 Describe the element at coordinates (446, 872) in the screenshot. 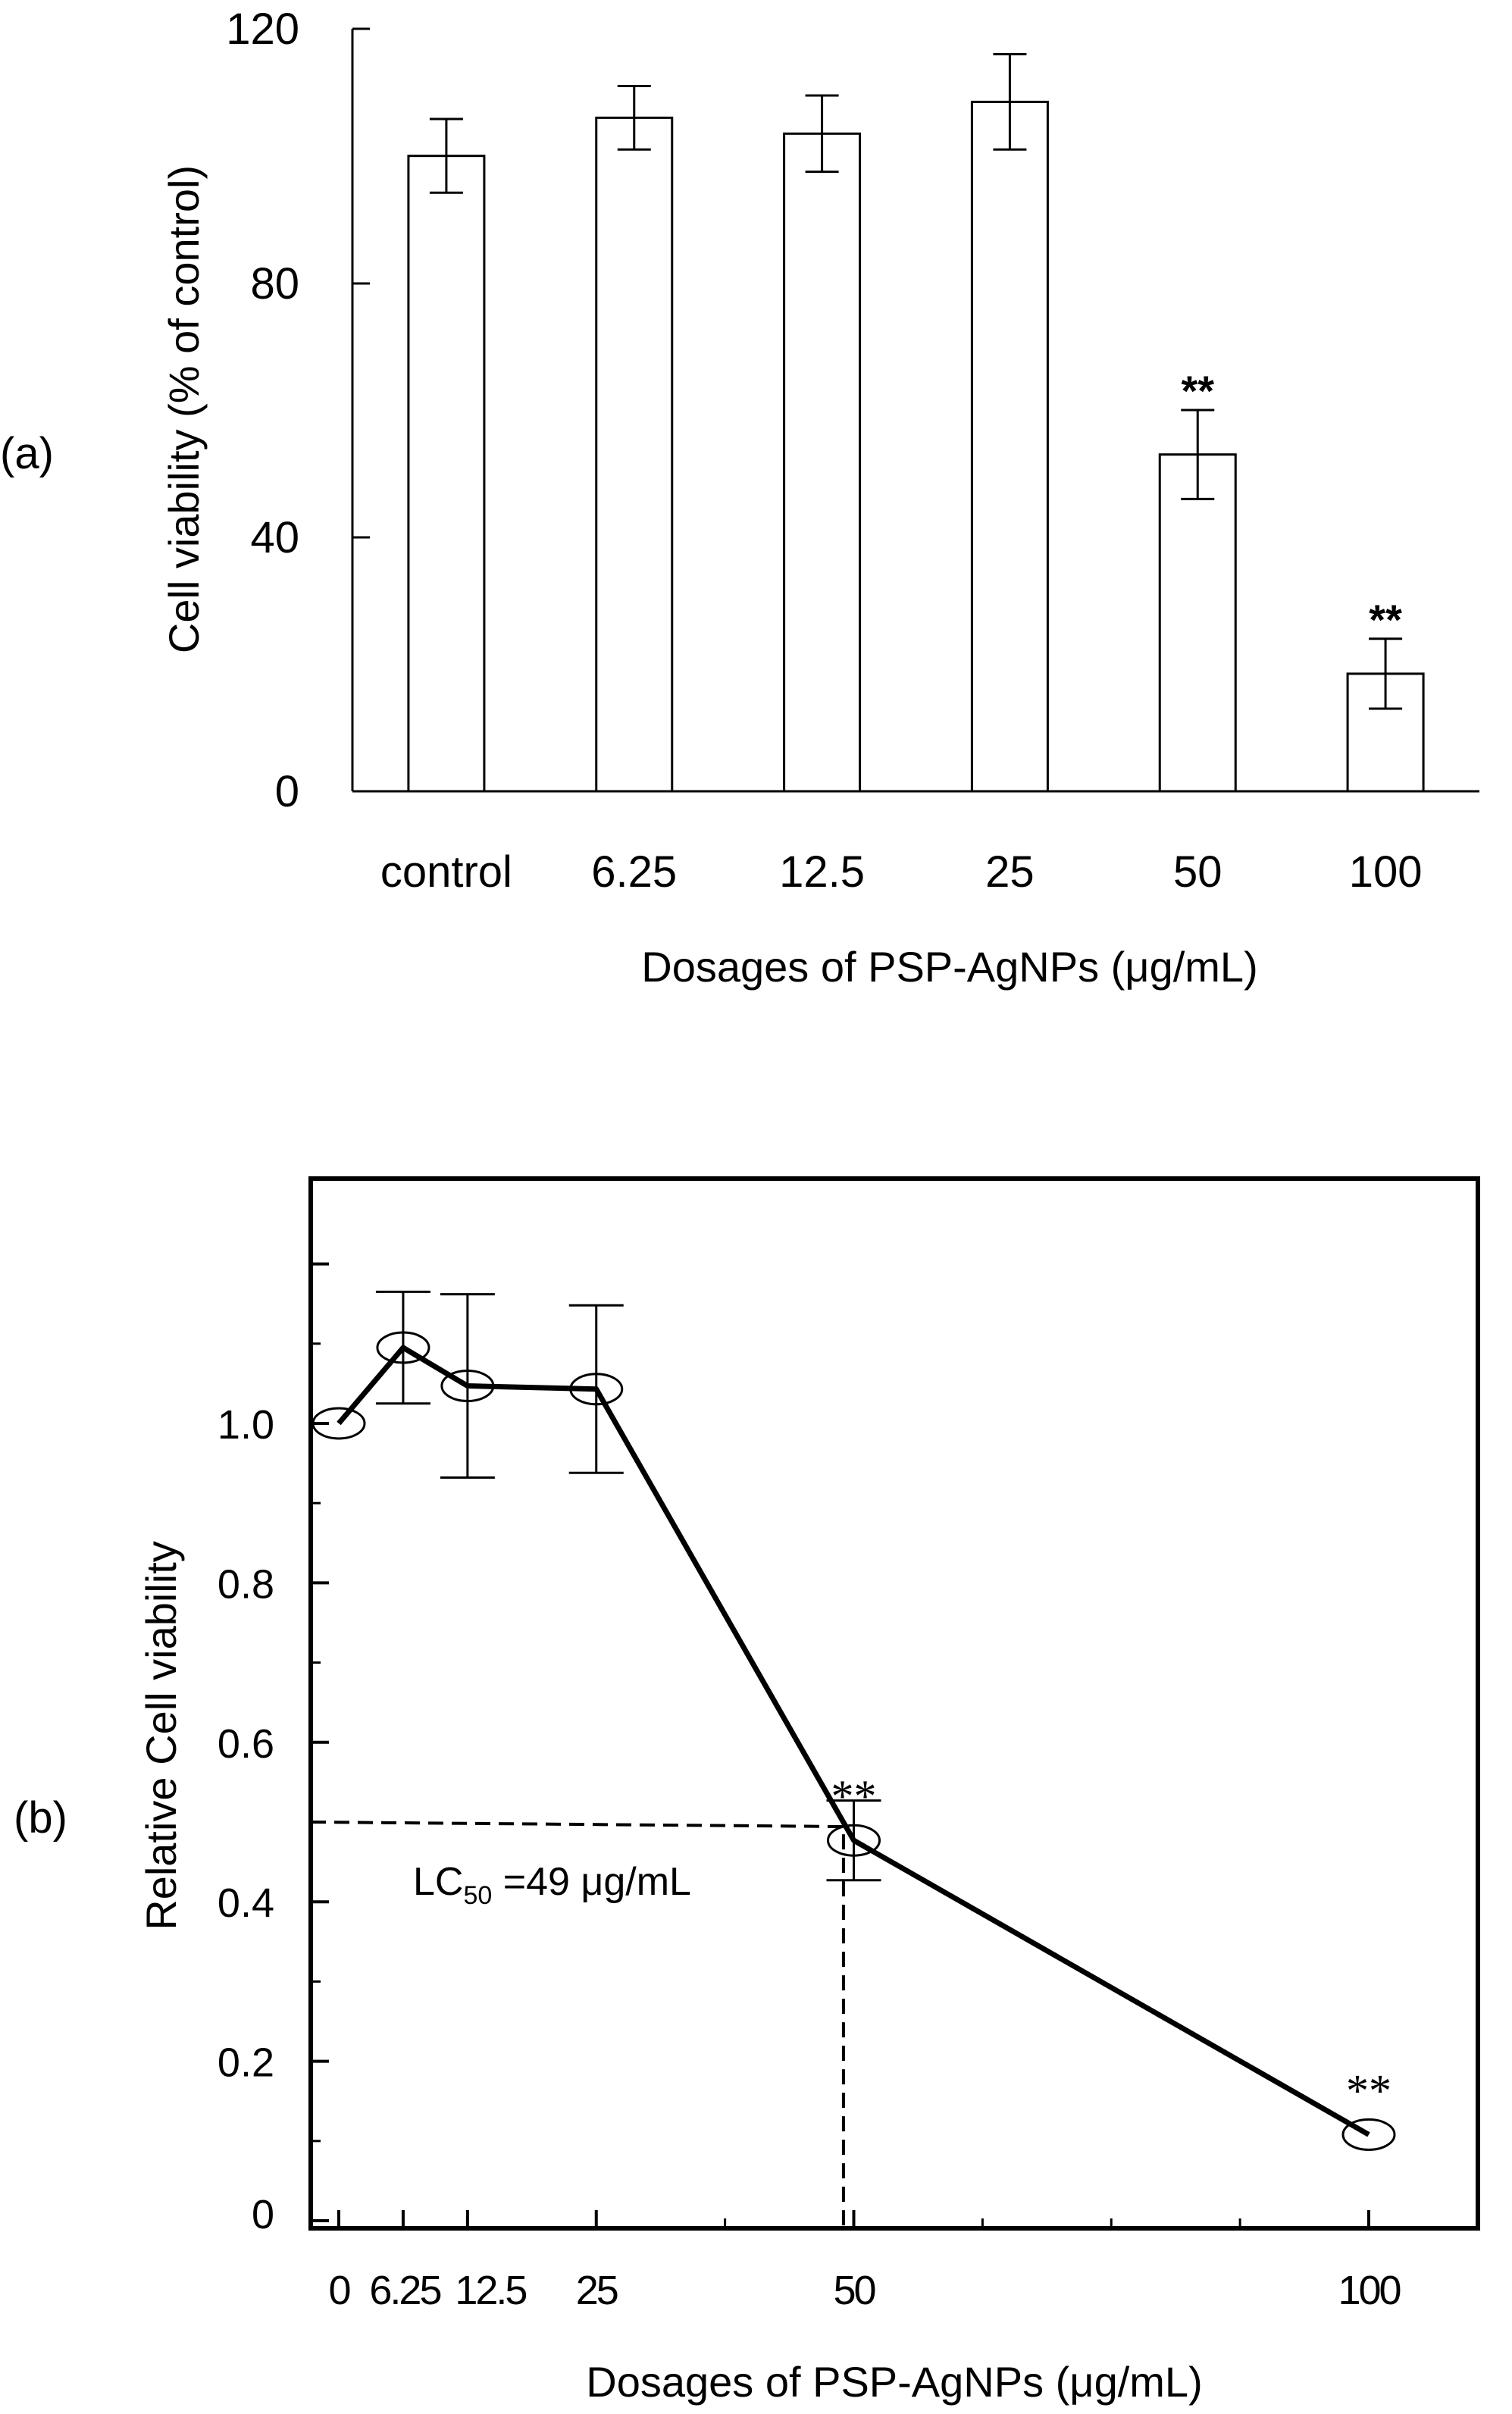

I see `x-tick-label: control` at that location.